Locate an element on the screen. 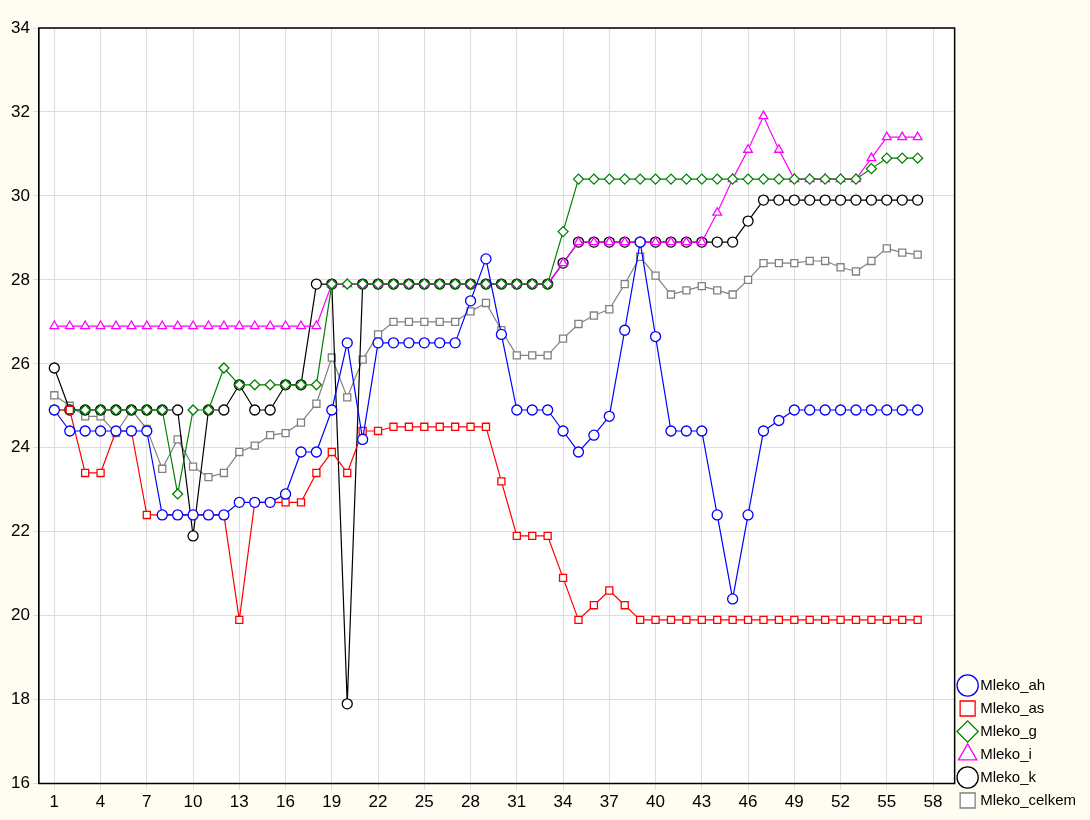  y-tick-label: 16 is located at coordinates (20, 783).